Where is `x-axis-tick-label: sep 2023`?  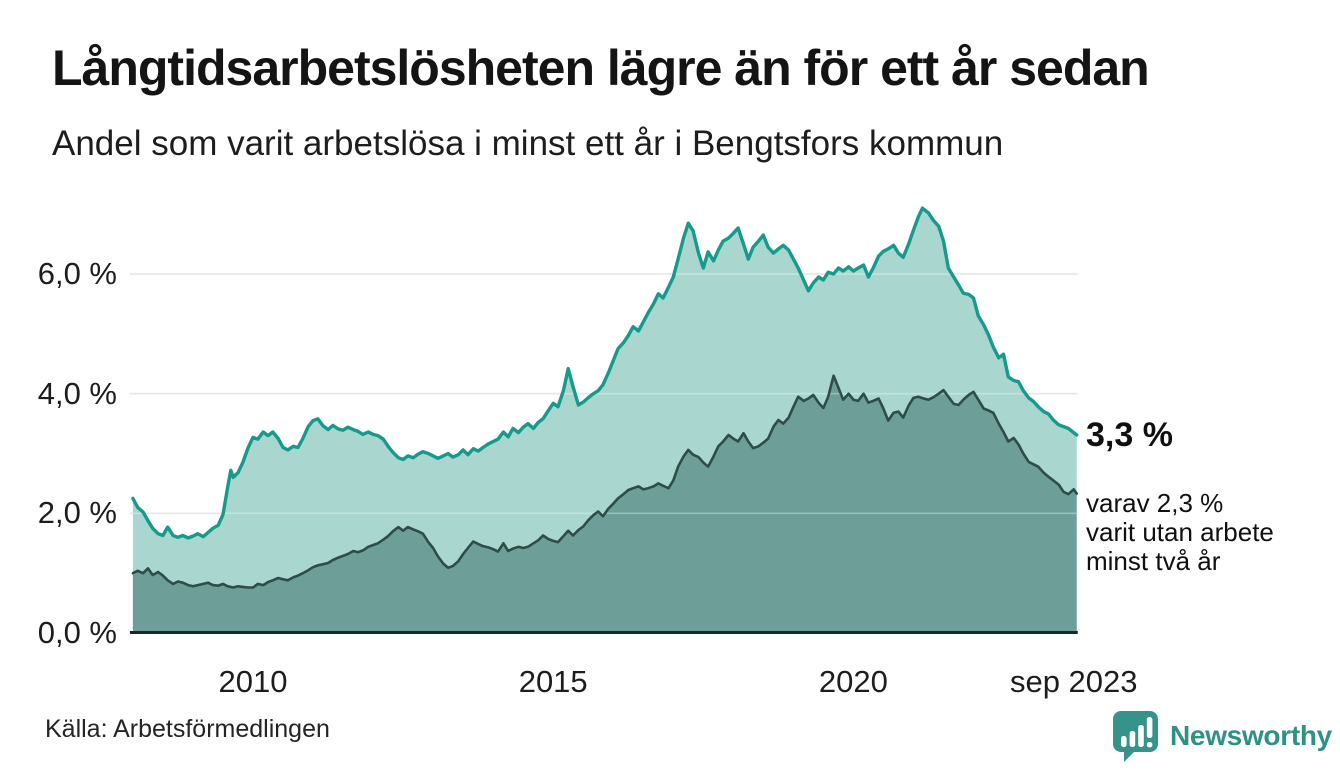 x-axis-tick-label: sep 2023 is located at coordinates (1073, 681).